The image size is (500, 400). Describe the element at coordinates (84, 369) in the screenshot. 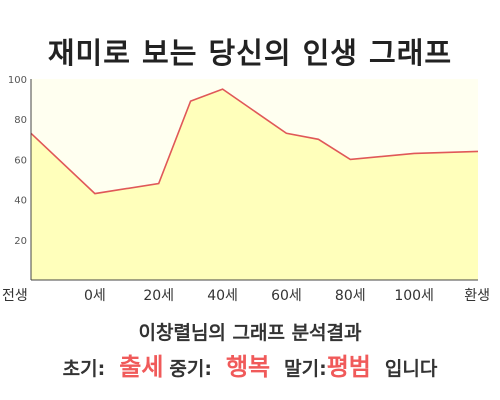

I see `early-label: 초기:` at that location.